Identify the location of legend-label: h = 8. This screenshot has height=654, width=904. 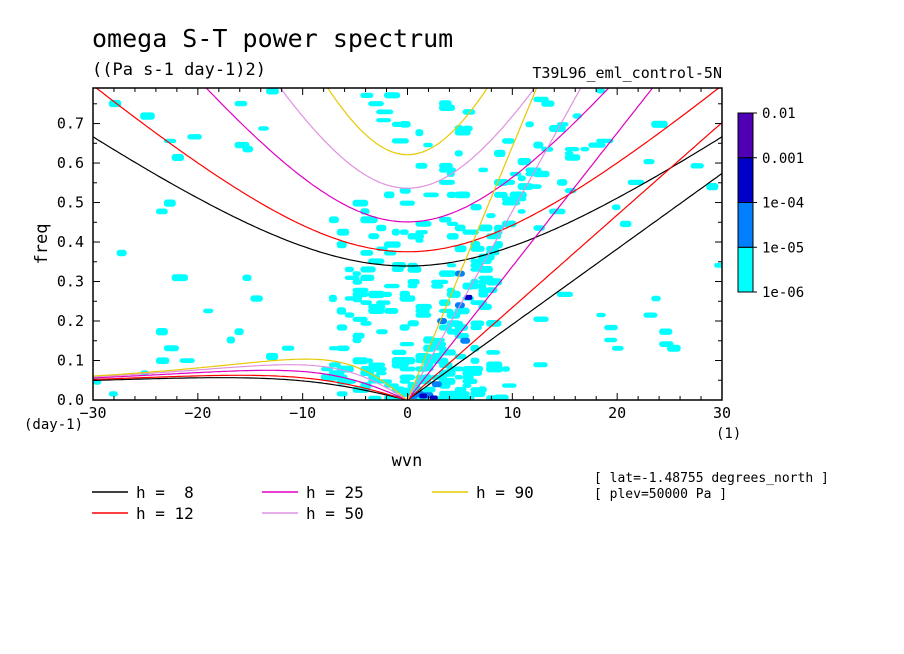
(165, 492).